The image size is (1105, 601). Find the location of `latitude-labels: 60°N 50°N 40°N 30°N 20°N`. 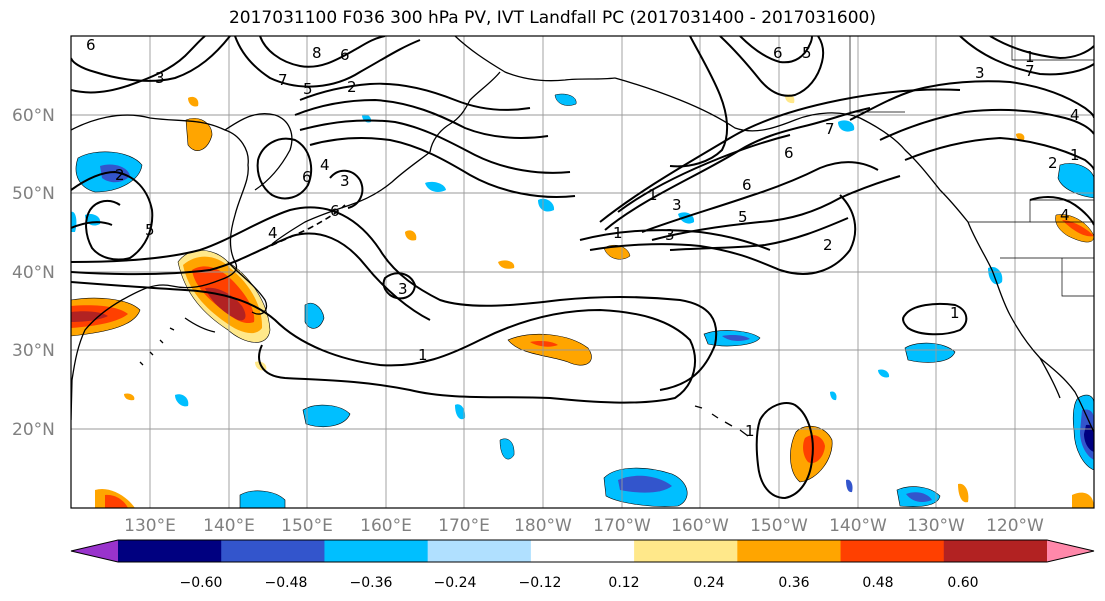

latitude-labels: 60°N 50°N 40°N 30°N 20°N is located at coordinates (33, 273).